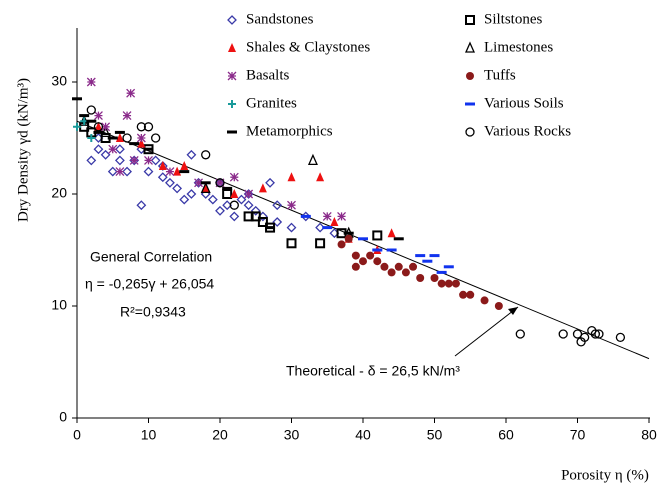 The width and height of the screenshot is (671, 487). Describe the element at coordinates (506, 435) in the screenshot. I see `x-tick-label: 60` at that location.